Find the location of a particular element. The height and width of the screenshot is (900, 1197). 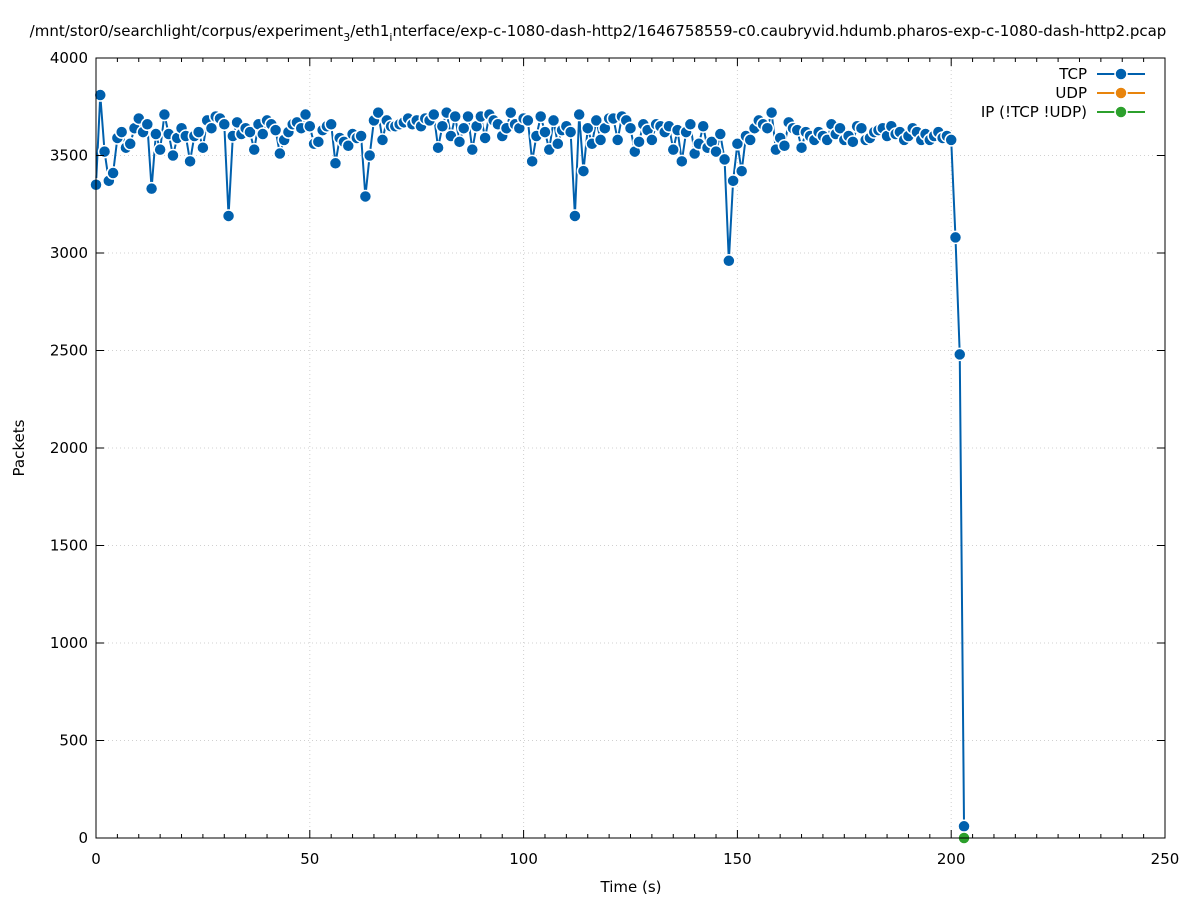

legend-label: TCP is located at coordinates (1072, 74).